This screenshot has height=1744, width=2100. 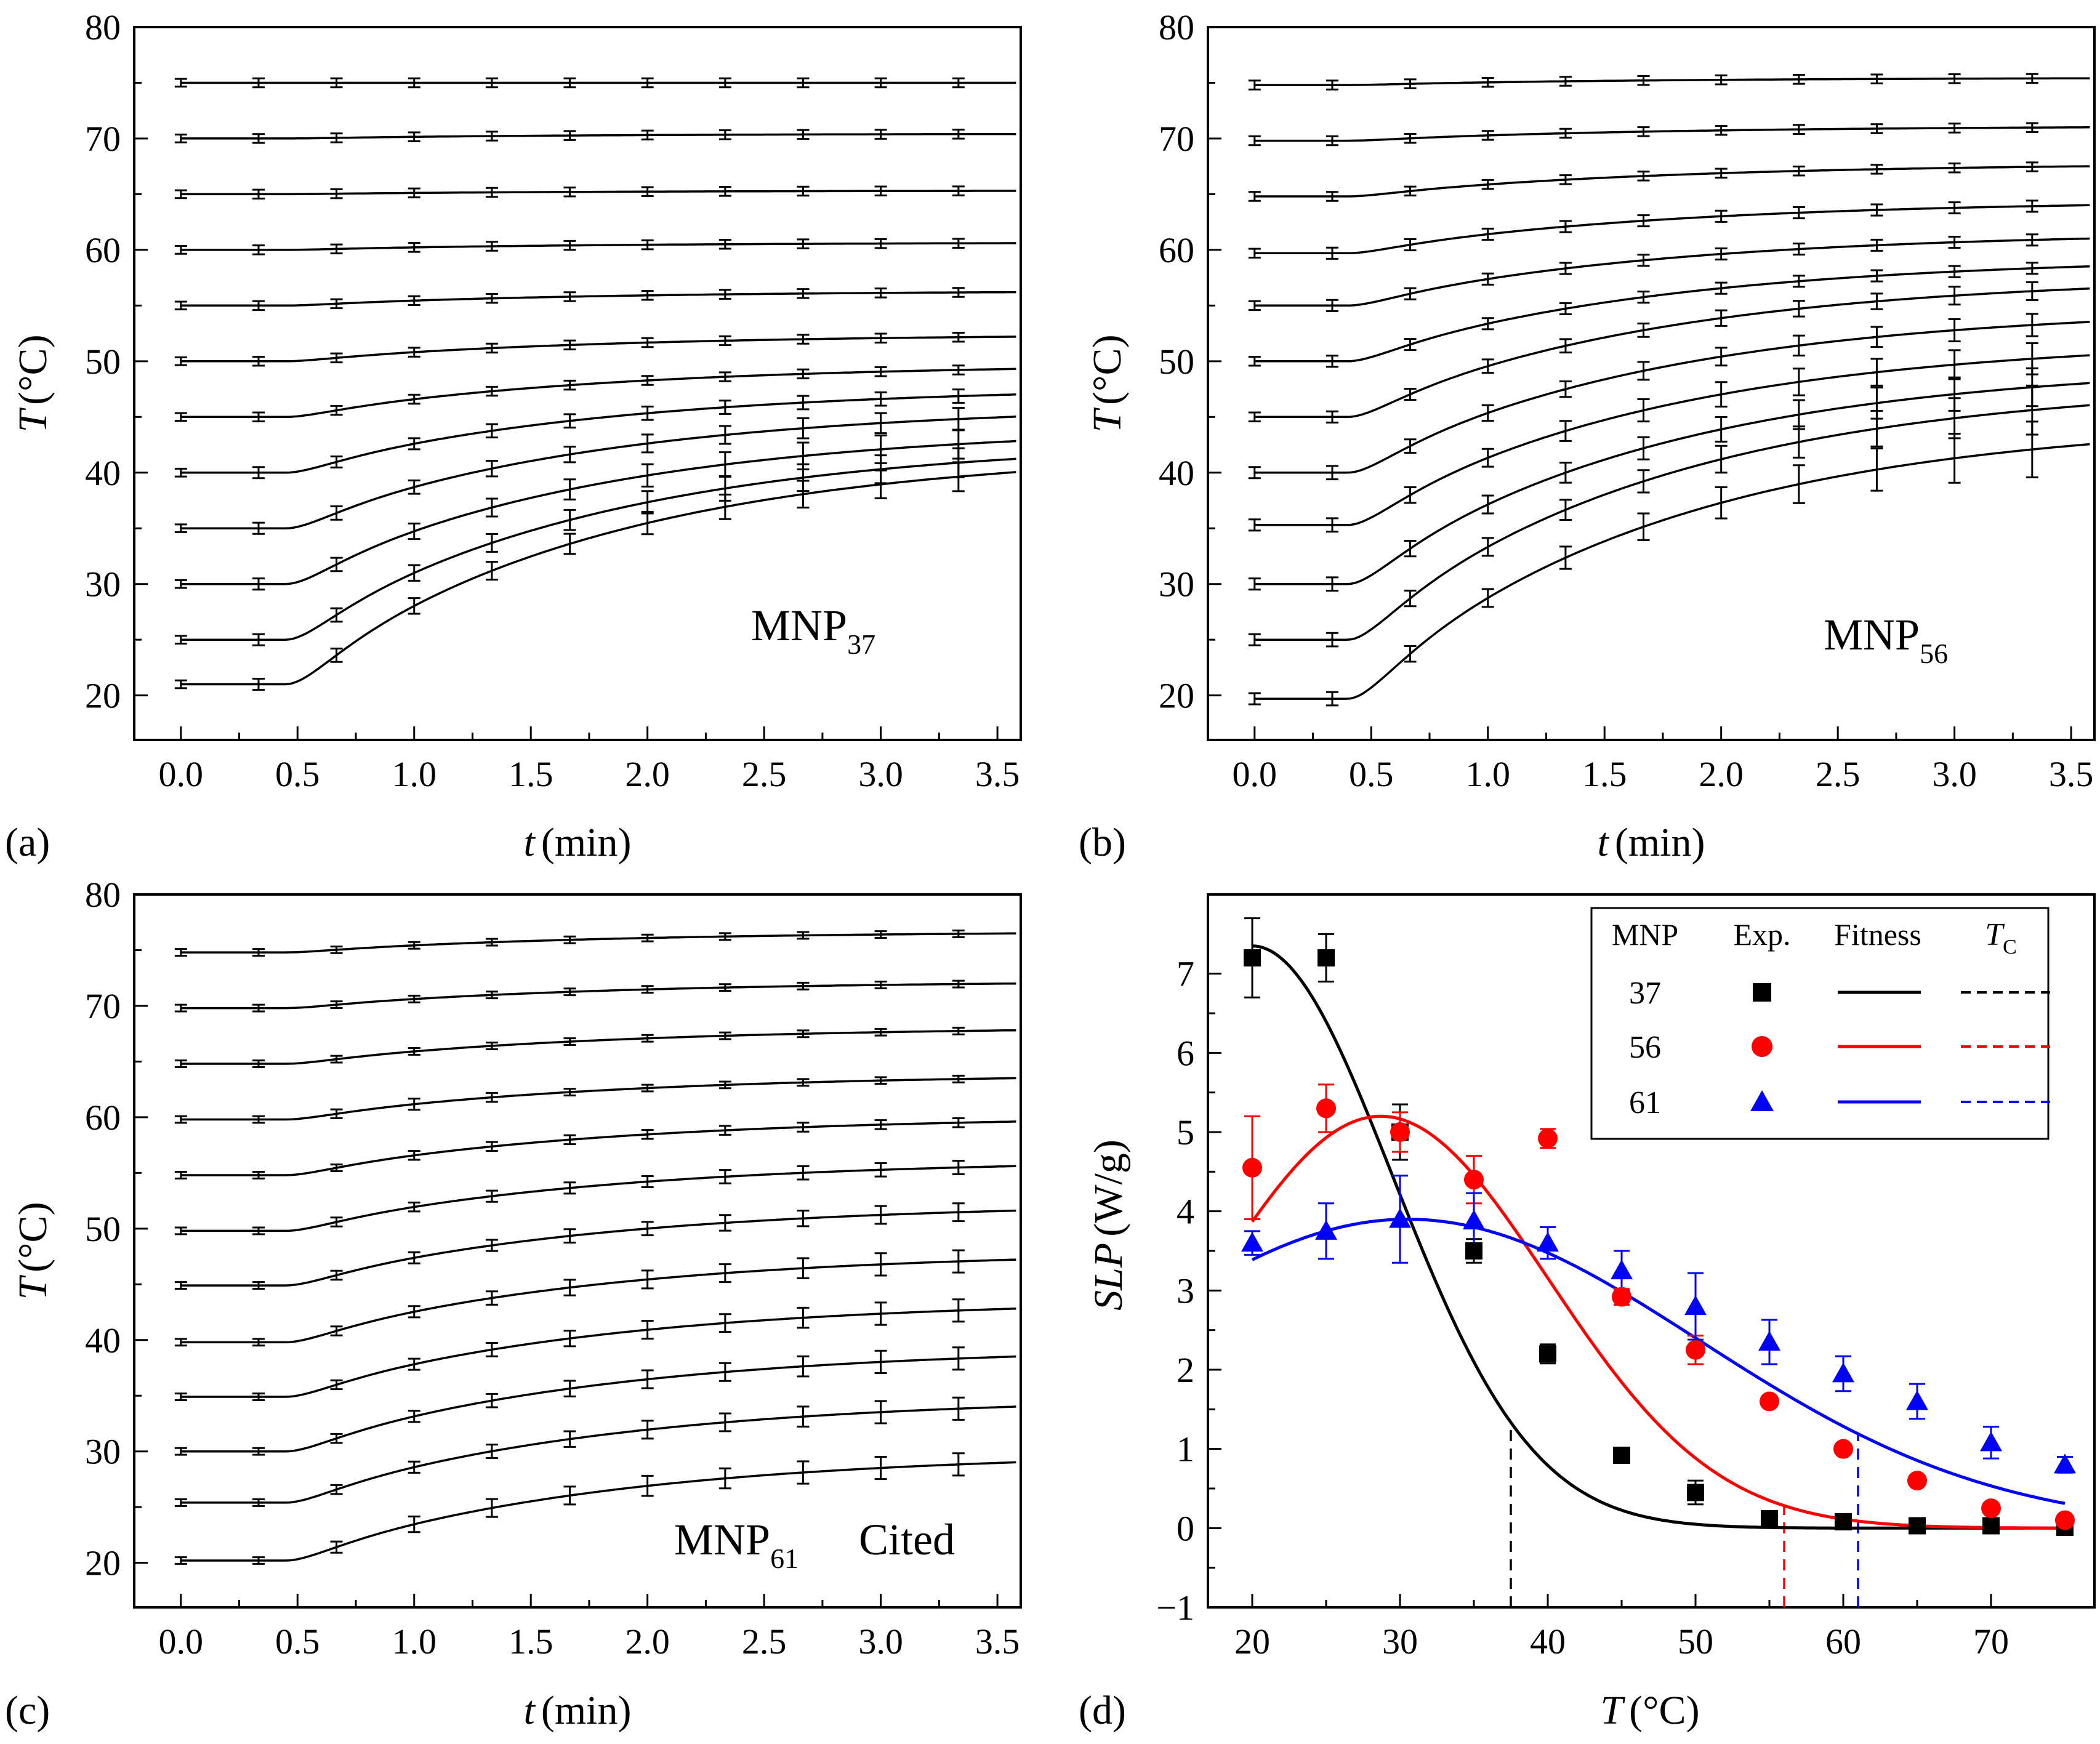 I want to click on sample-annotation: MNP37, so click(x=813, y=630).